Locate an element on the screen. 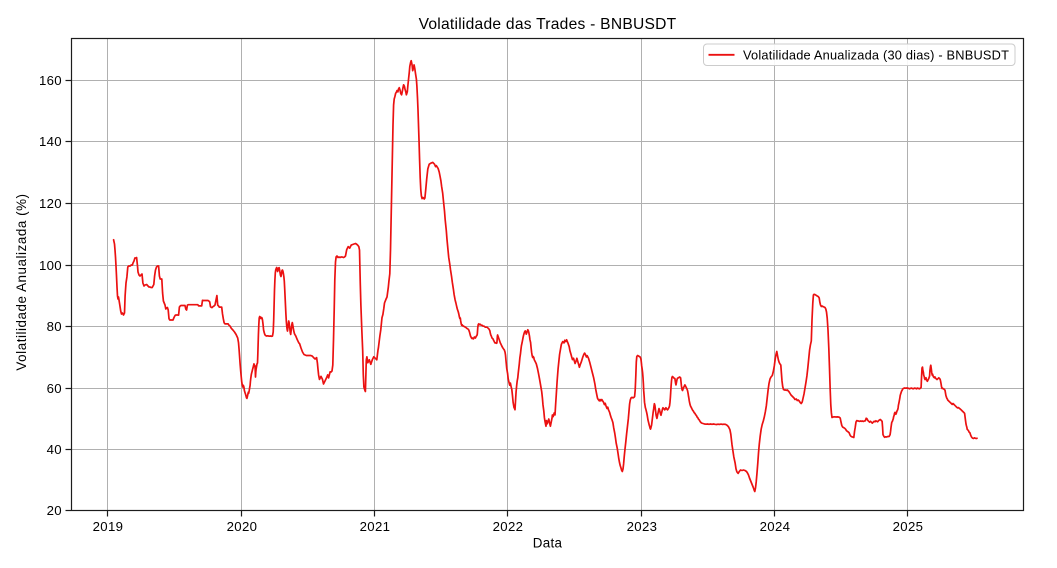  svg-text: 2020 is located at coordinates (242, 526).